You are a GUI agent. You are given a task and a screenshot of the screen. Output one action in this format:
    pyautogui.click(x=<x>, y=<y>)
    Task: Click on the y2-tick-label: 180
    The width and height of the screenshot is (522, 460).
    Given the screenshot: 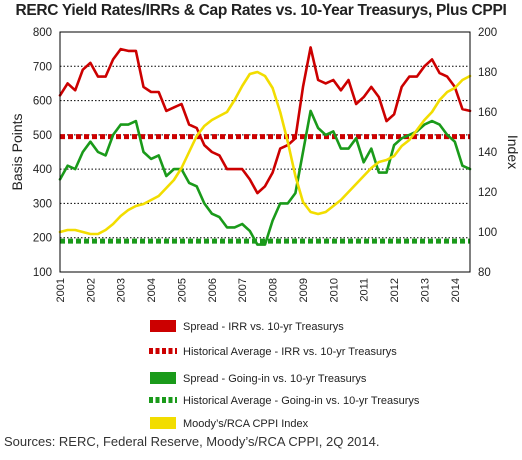 What is the action you would take?
    pyautogui.click(x=487, y=73)
    